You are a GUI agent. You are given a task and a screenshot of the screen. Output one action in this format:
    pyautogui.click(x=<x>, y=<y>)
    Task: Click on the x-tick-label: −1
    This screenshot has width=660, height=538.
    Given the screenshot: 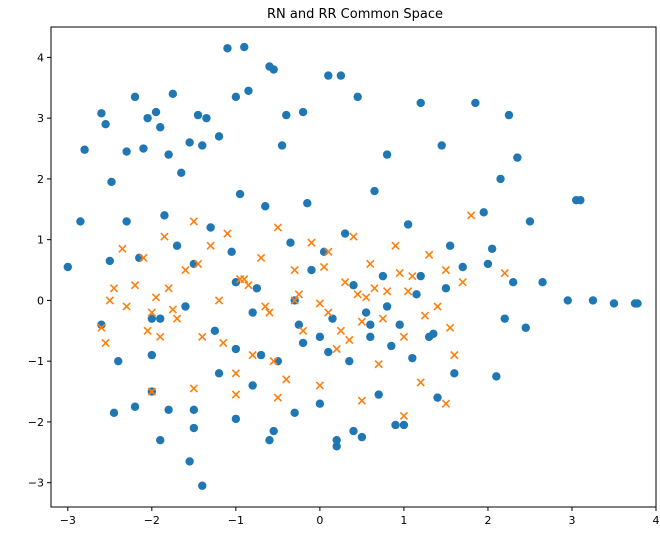 What is the action you would take?
    pyautogui.click(x=236, y=520)
    